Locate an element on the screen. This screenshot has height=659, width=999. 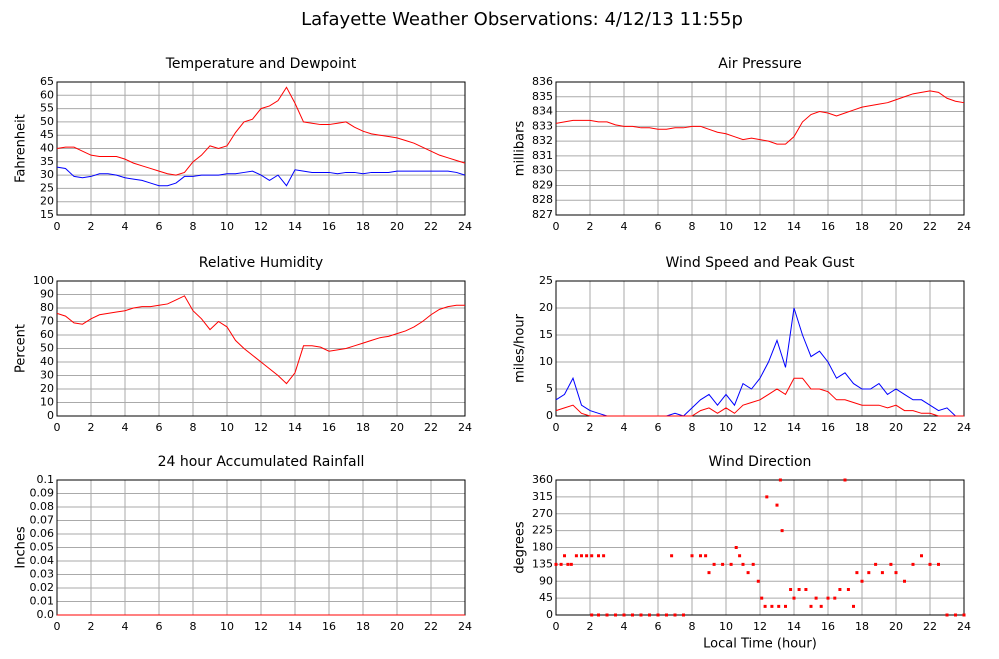
y-tick-label: 35 is located at coordinates (47, 161).